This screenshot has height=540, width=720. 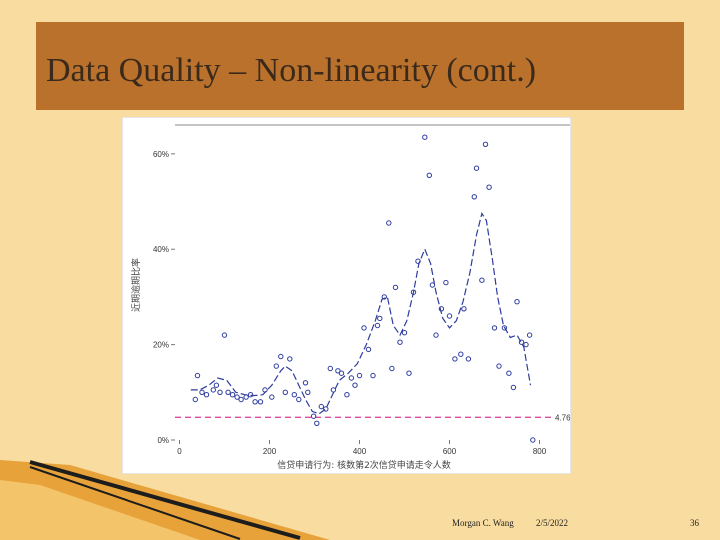 What do you see at coordinates (364, 465) in the screenshot?
I see `x-axis-label: 信贷申请行为: 核数第2次信贷申请走令人数` at bounding box center [364, 465].